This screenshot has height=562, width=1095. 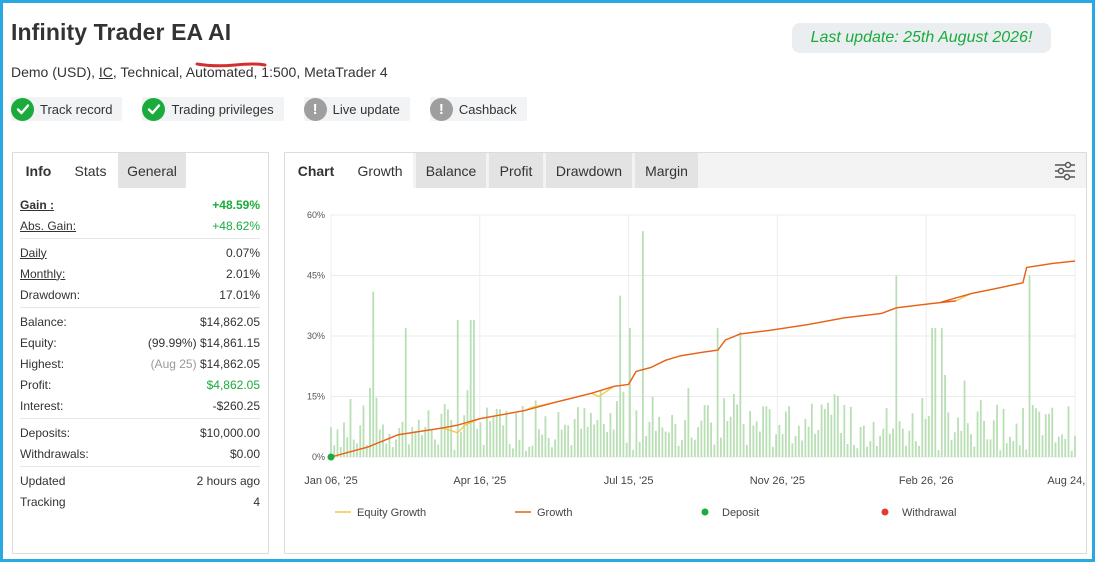 I want to click on stat-label: Gain :, so click(x=37, y=204).